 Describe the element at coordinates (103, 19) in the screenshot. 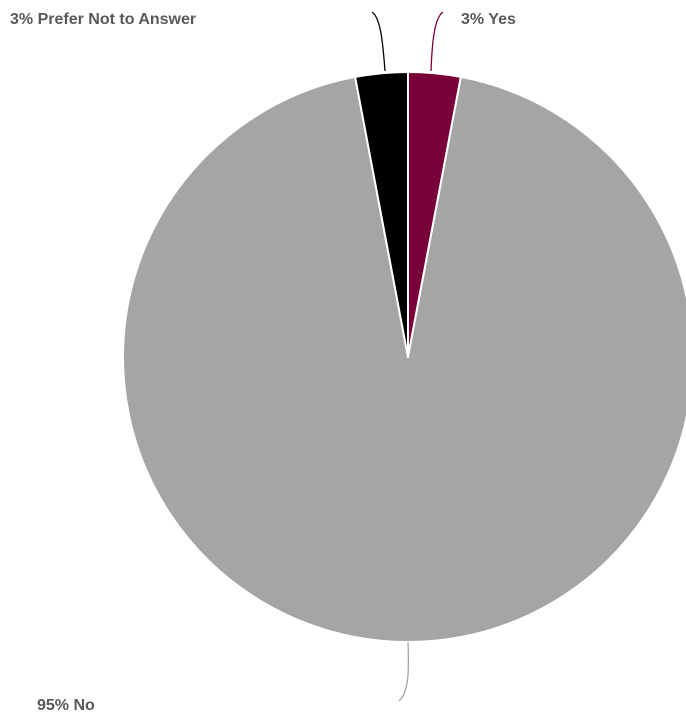

I see `slice-label-prefer-not: 3% Prefer Not to Answer` at that location.